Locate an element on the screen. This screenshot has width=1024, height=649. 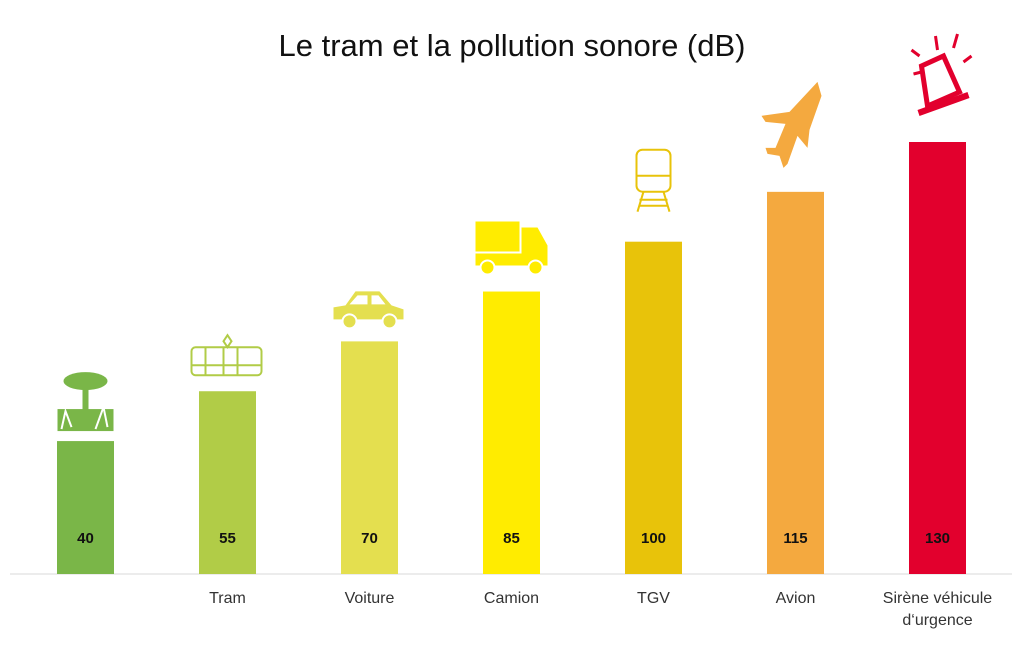
data-label-3: 85 is located at coordinates (511, 538).